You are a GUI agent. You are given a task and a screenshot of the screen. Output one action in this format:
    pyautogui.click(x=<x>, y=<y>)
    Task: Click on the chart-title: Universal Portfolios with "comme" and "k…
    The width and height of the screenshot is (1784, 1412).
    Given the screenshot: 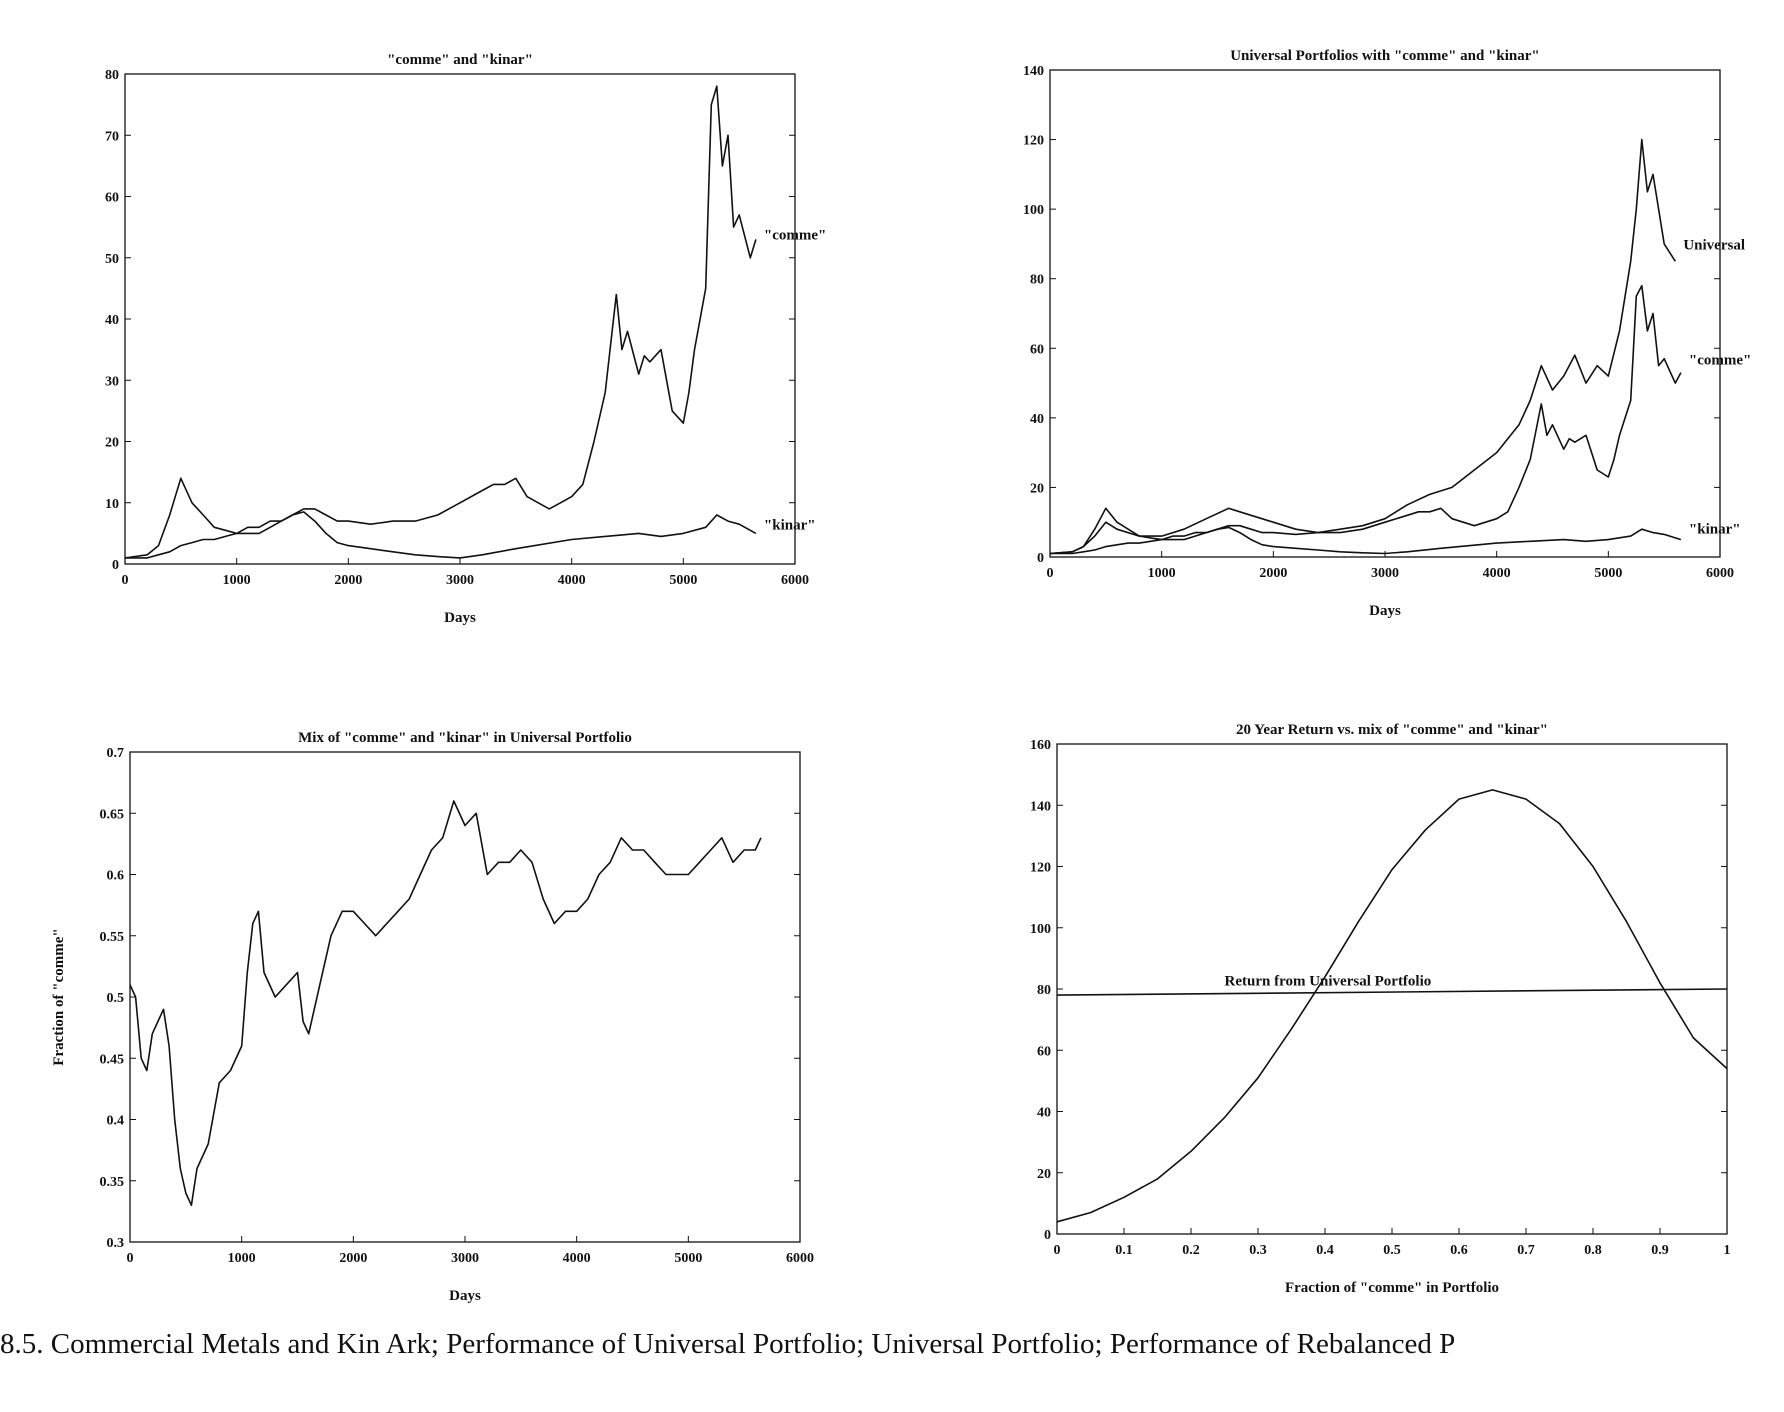 What is the action you would take?
    pyautogui.click(x=1385, y=56)
    